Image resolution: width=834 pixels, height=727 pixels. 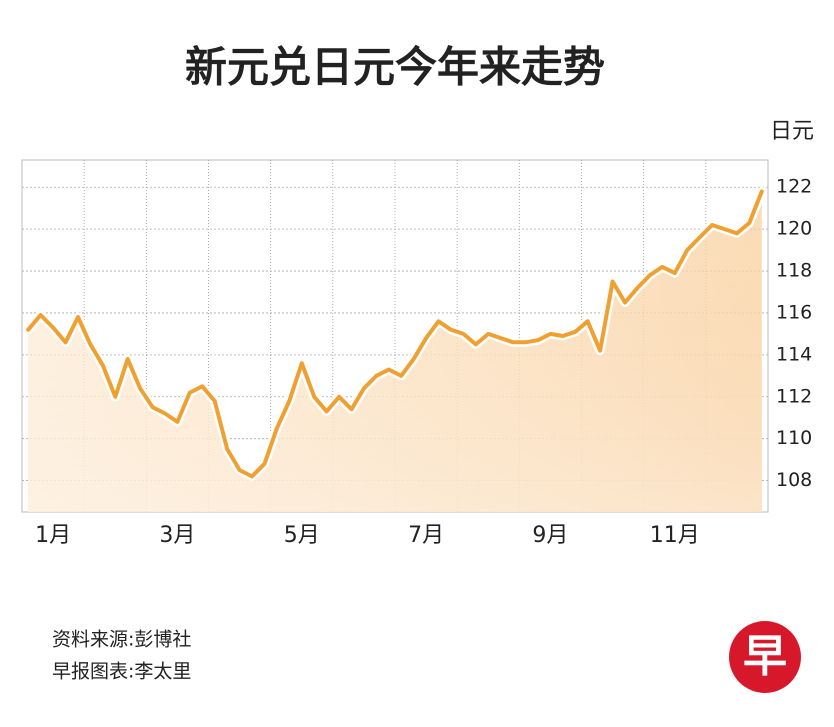 What do you see at coordinates (395, 67) in the screenshot?
I see `chart-title: 新元兑日元今年来走势` at bounding box center [395, 67].